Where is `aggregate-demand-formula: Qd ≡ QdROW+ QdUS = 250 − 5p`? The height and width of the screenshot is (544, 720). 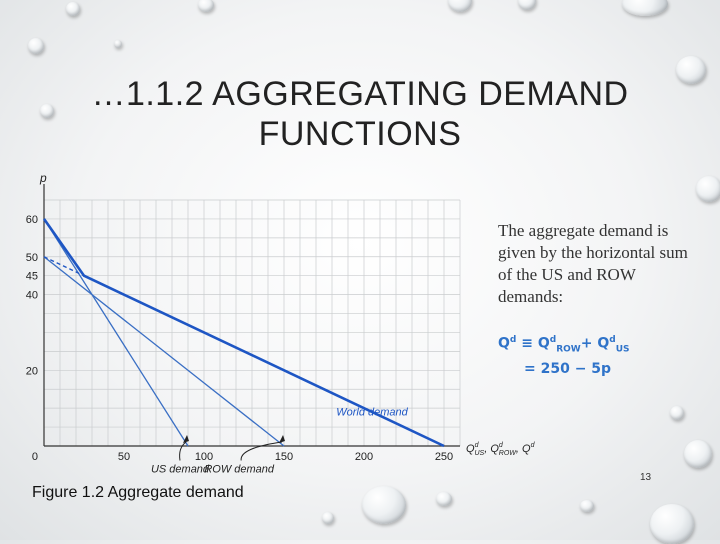
aggregate-demand-formula: Qd ≡ QdROW+ QdUS = 250 − 5p is located at coordinates (598, 354).